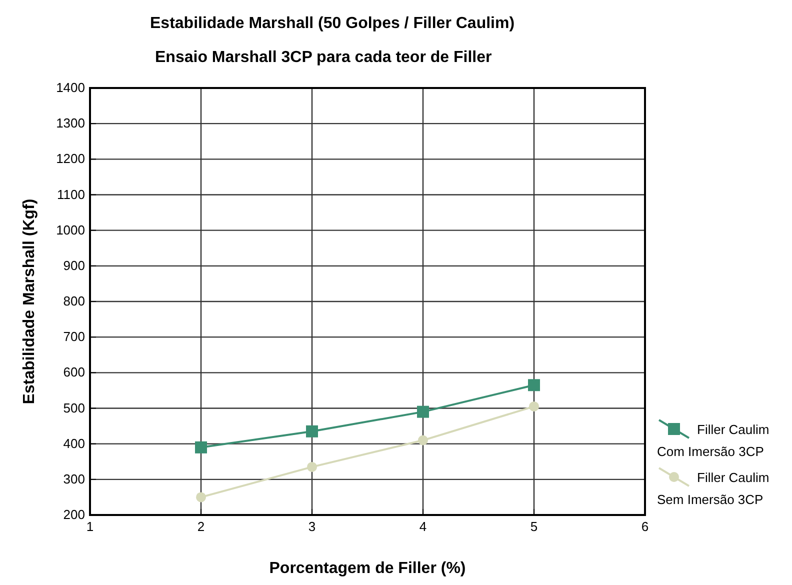 This screenshot has width=792, height=585. Describe the element at coordinates (713, 488) in the screenshot. I see `legend-label: Filler Caulim Sem Imersão 3CP` at that location.